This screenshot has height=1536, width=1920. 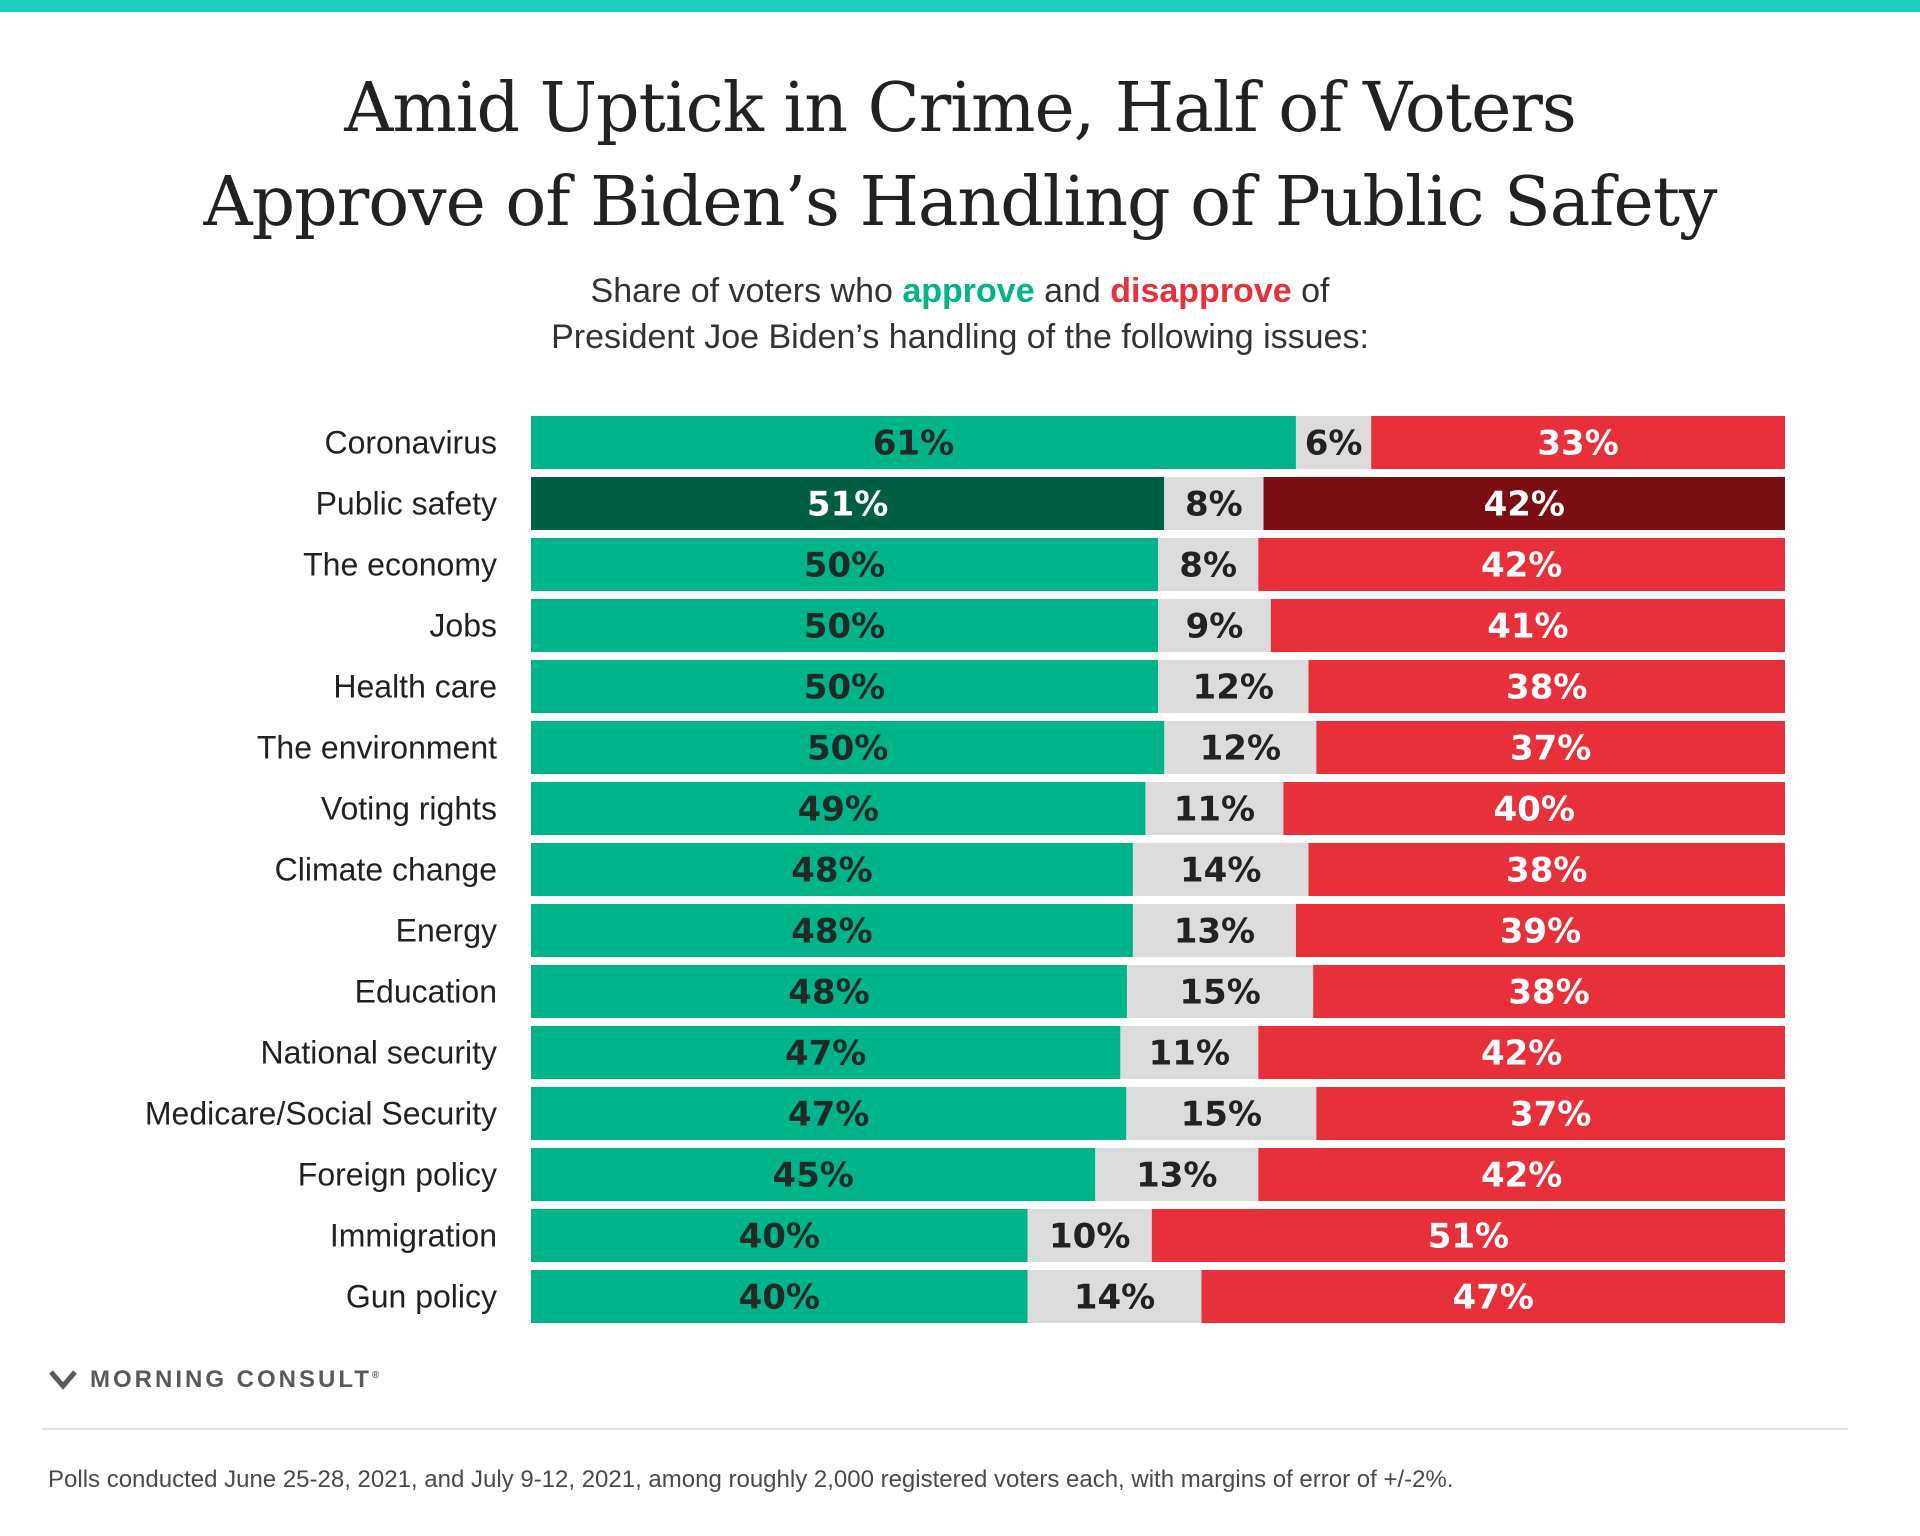 I want to click on bar-approve-health-care, so click(x=844, y=686).